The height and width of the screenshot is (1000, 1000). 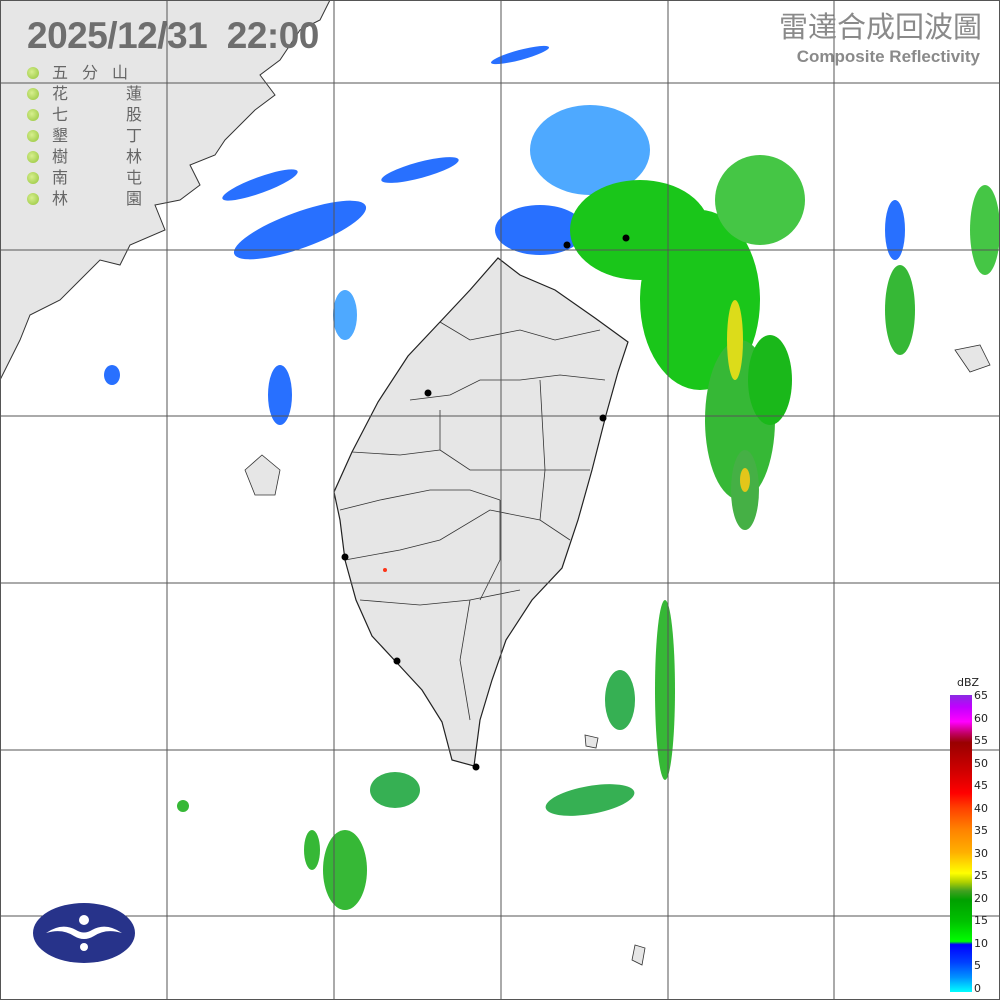 I want to click on station-item: 花蓮, so click(x=113, y=93).